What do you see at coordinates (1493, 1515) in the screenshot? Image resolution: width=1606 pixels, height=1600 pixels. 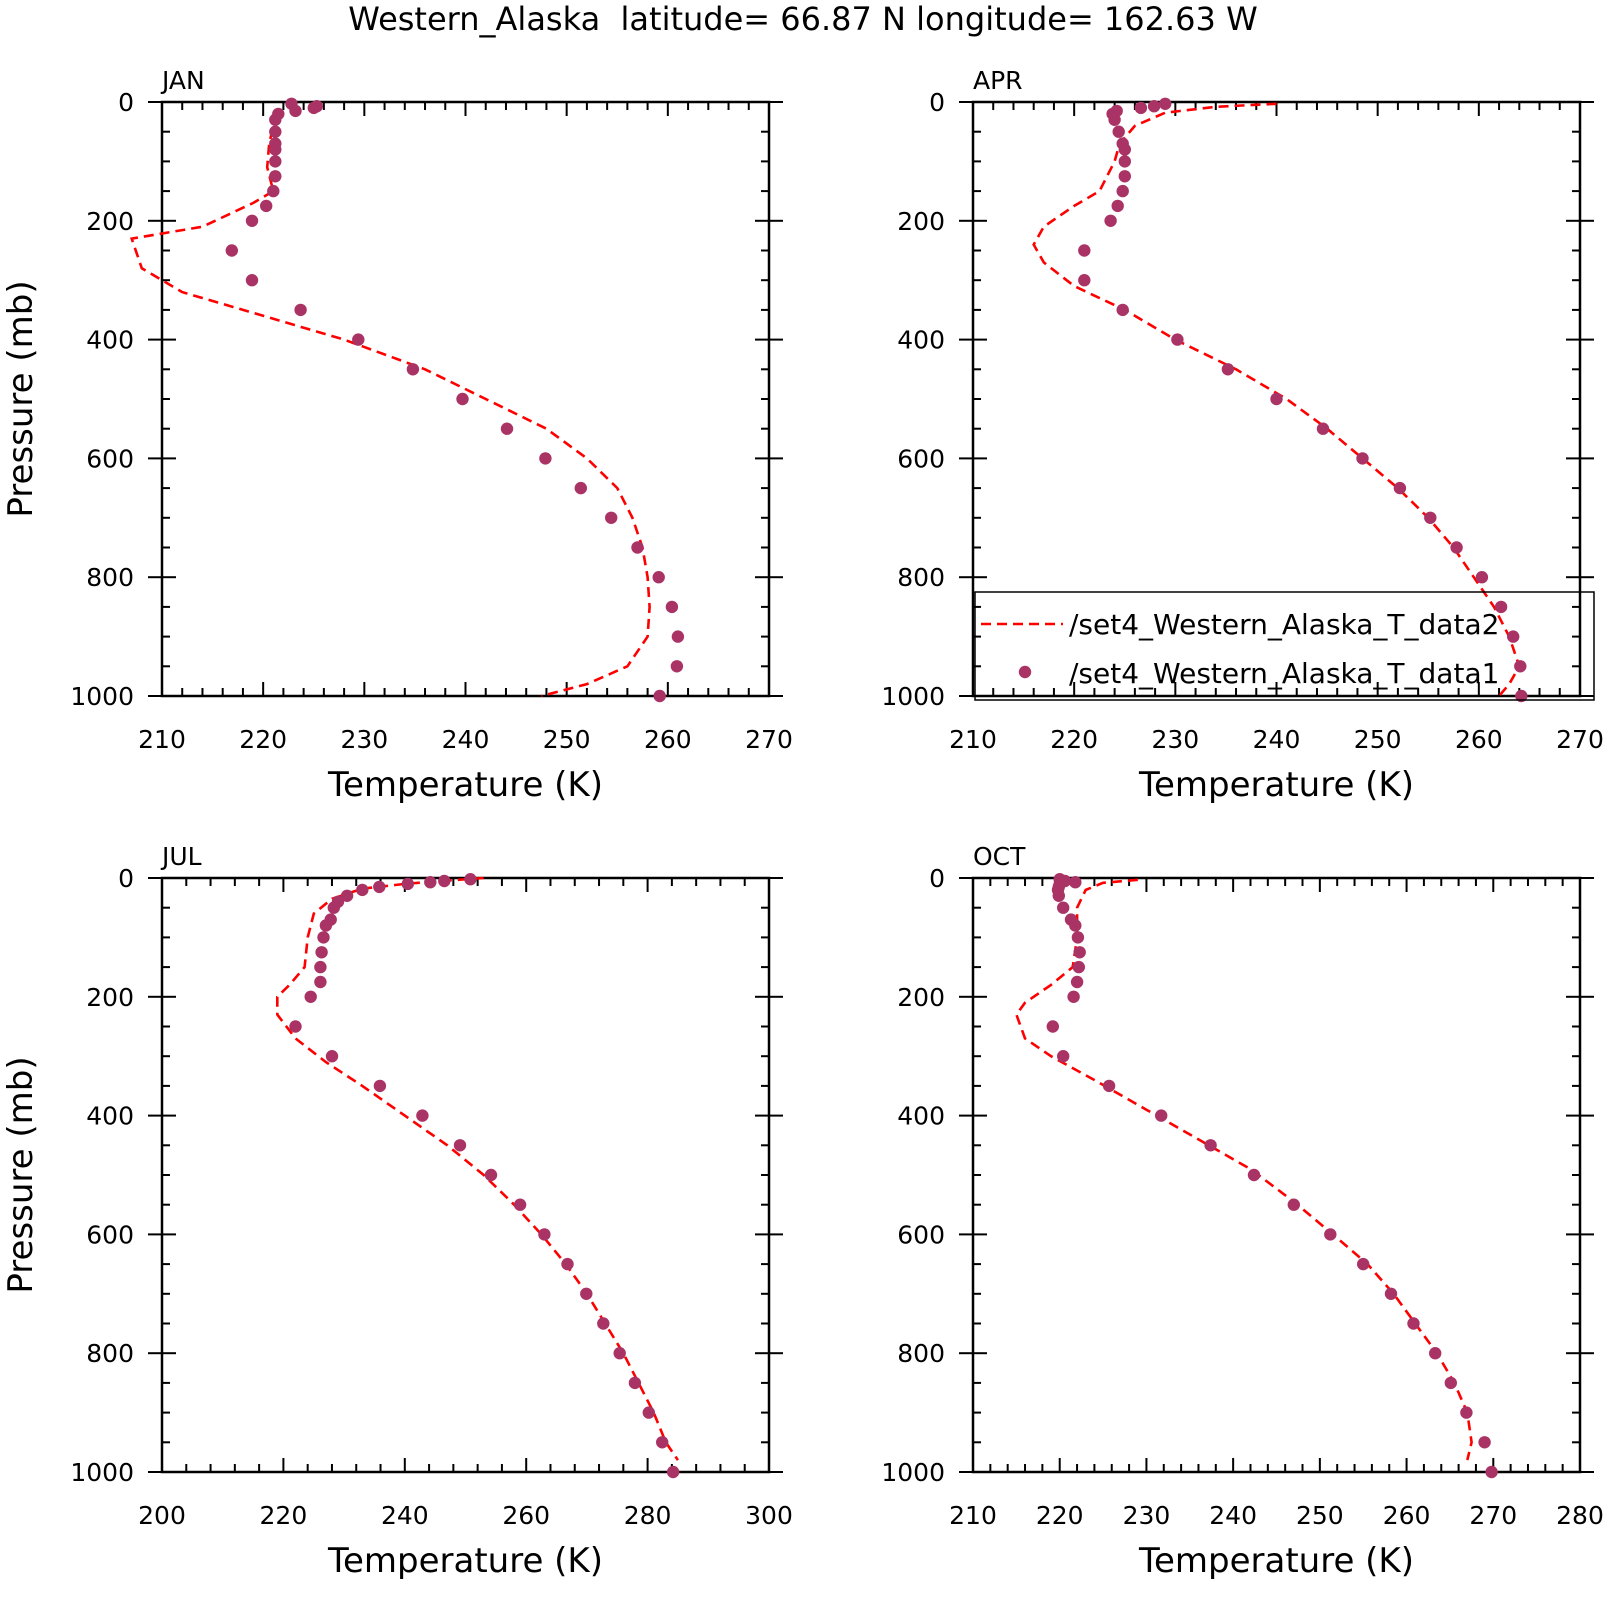 I see `x-tick-label: 270` at bounding box center [1493, 1515].